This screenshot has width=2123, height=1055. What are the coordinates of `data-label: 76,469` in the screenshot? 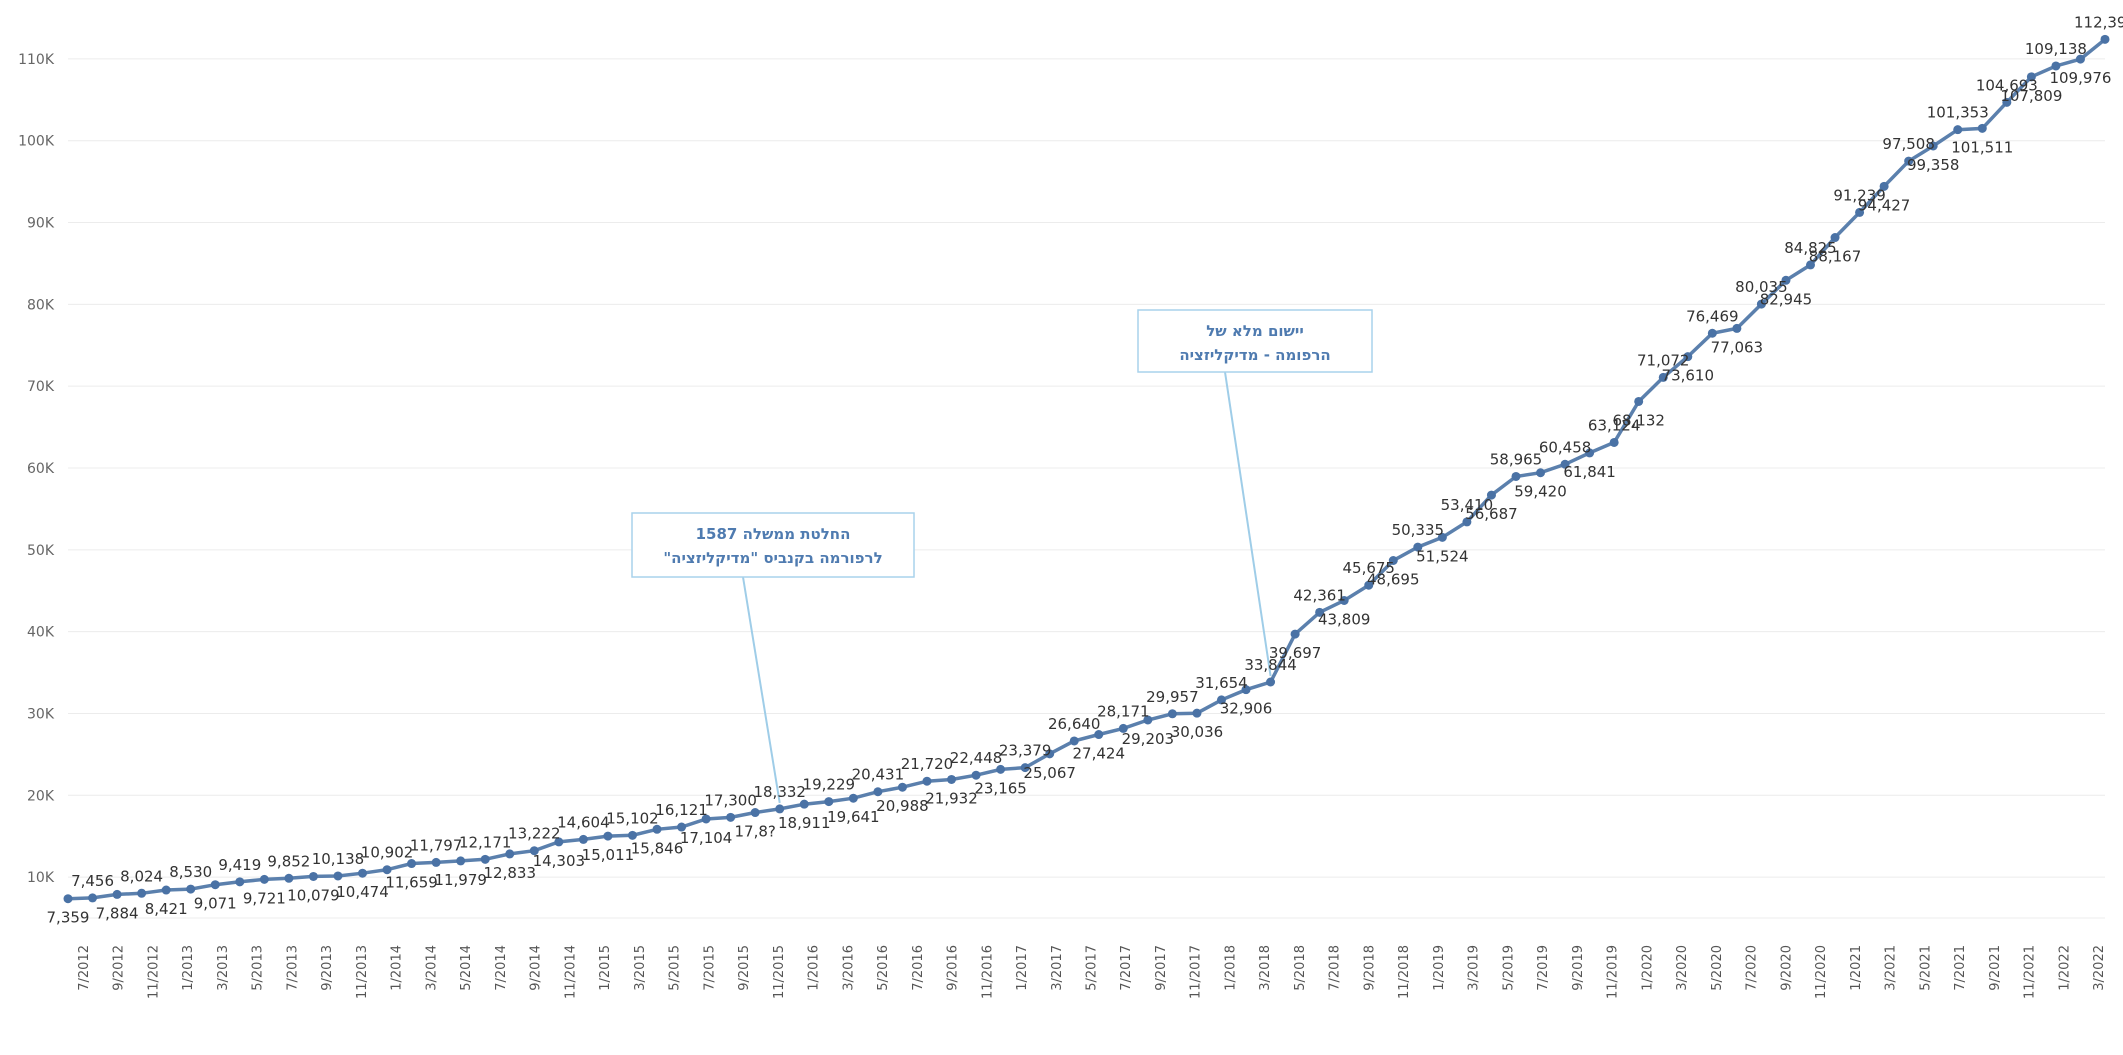 It's located at (1712, 316).